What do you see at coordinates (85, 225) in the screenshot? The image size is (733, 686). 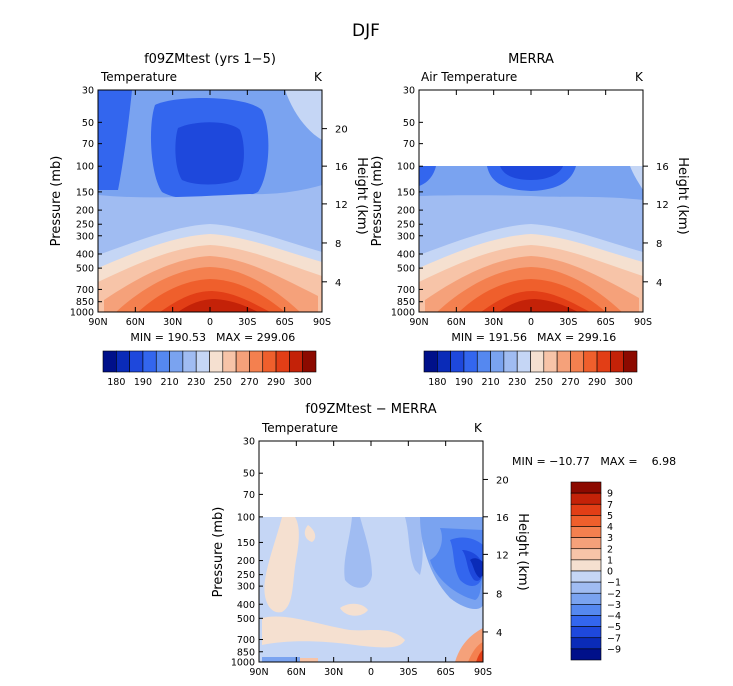 I see `pressure-tick-label: 250` at bounding box center [85, 225].